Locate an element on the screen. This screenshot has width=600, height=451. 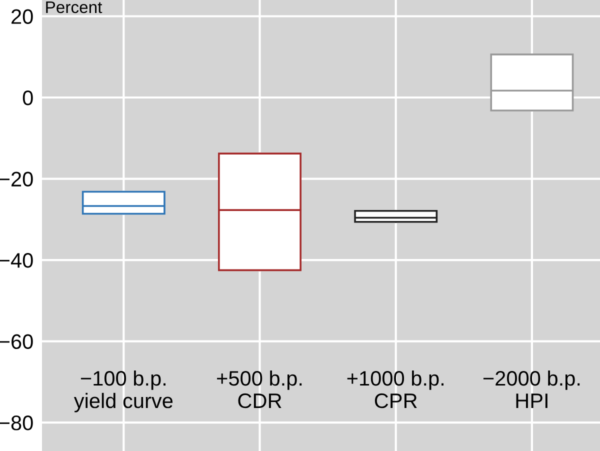
y-tick-label: 0 is located at coordinates (27, 98).